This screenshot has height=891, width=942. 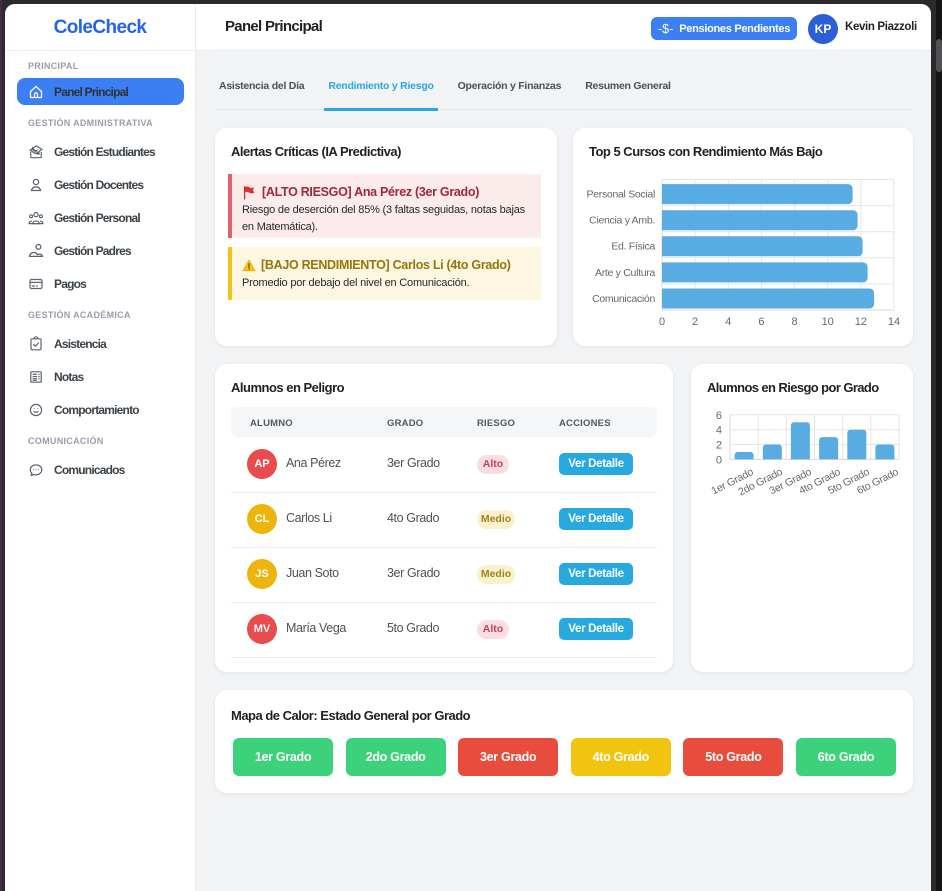 What do you see at coordinates (828, 322) in the screenshot?
I see `svg-text: 10` at bounding box center [828, 322].